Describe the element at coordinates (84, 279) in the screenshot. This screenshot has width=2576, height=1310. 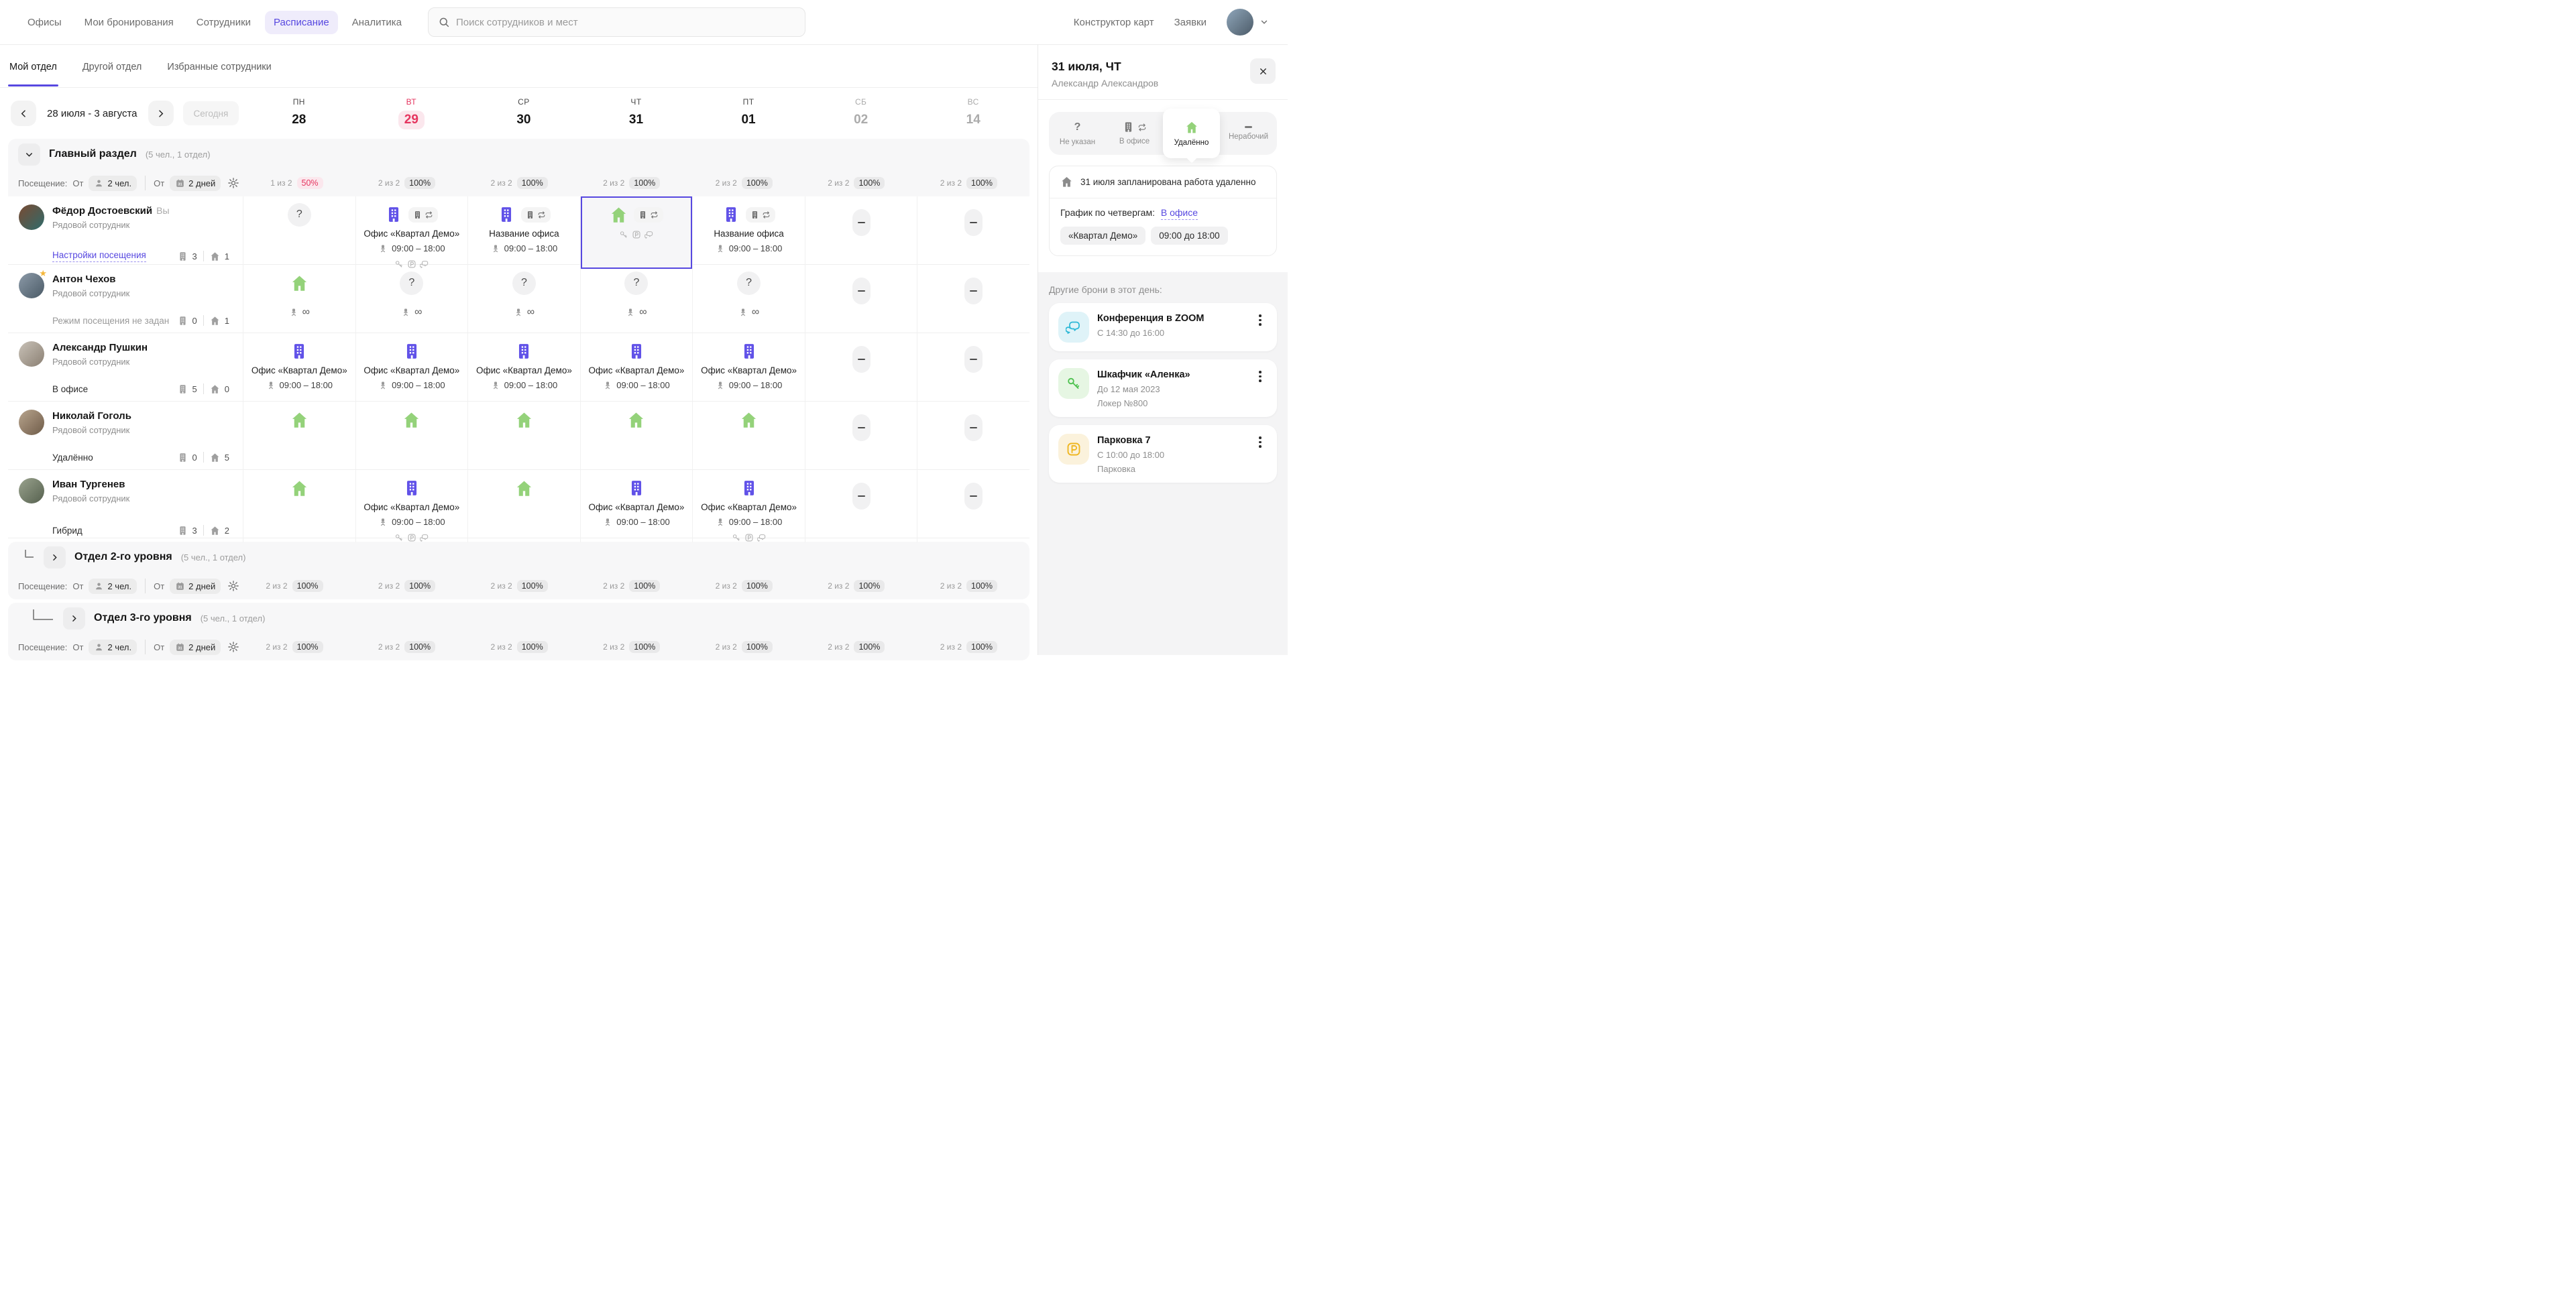
I see `employee-name: Антон Чехов` at that location.